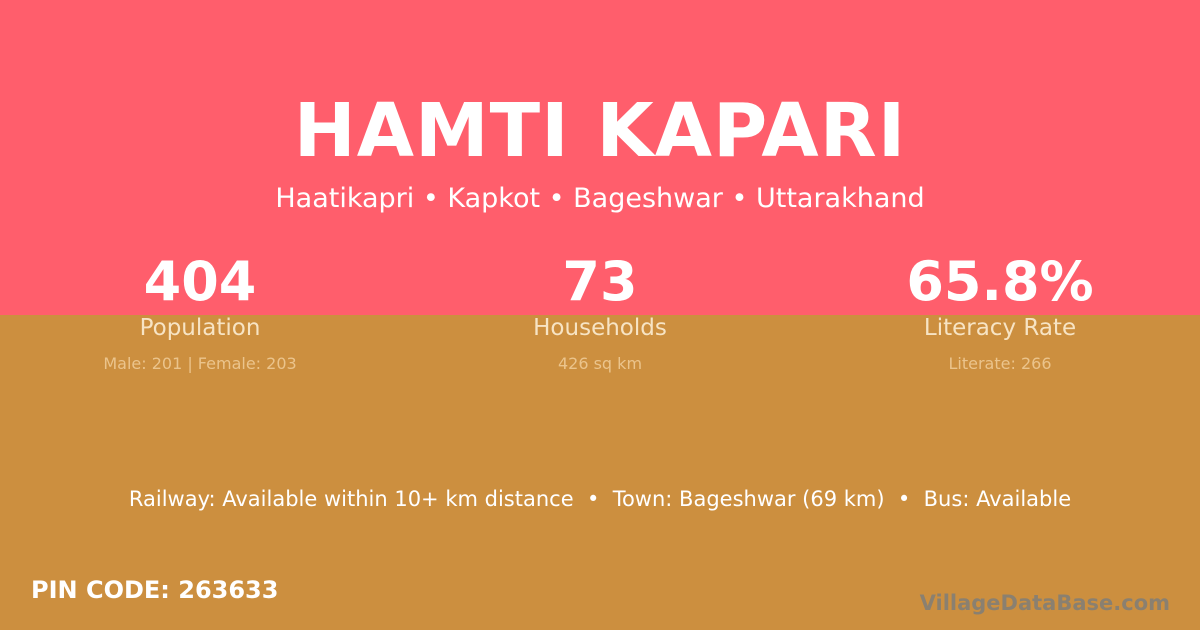 Image resolution: width=1200 pixels, height=630 pixels. What do you see at coordinates (155, 590) in the screenshot?
I see `pin-code: PIN CODE: 263633` at bounding box center [155, 590].